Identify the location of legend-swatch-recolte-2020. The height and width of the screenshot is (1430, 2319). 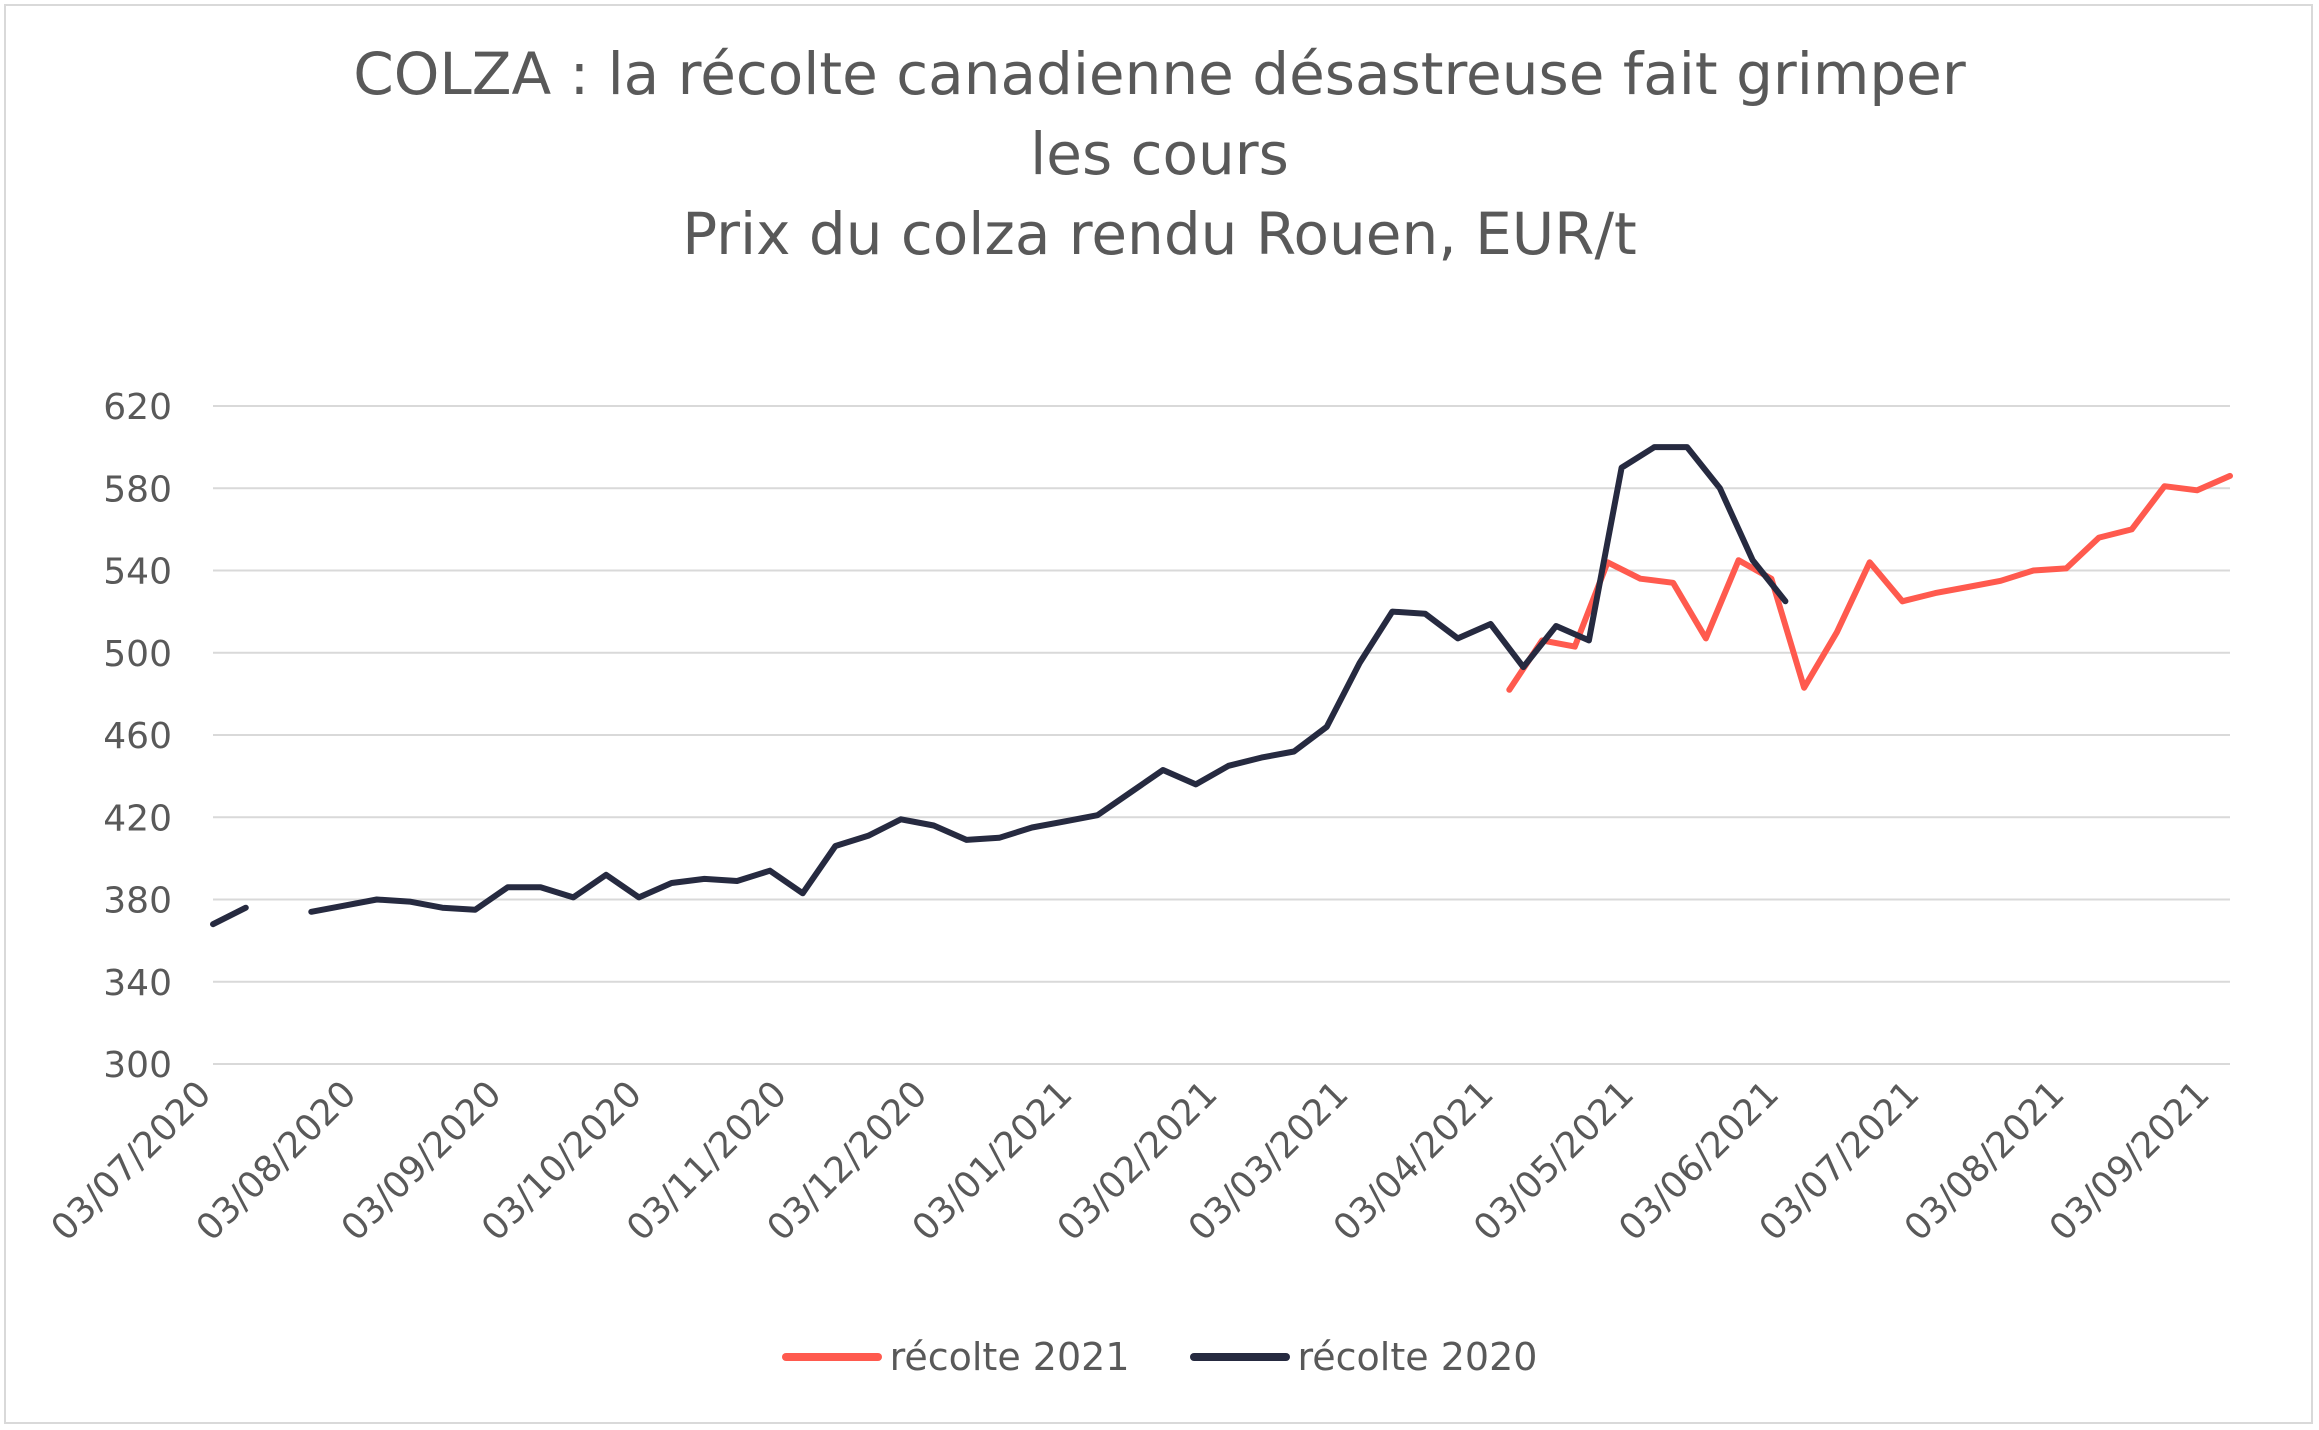
(1239, 1357).